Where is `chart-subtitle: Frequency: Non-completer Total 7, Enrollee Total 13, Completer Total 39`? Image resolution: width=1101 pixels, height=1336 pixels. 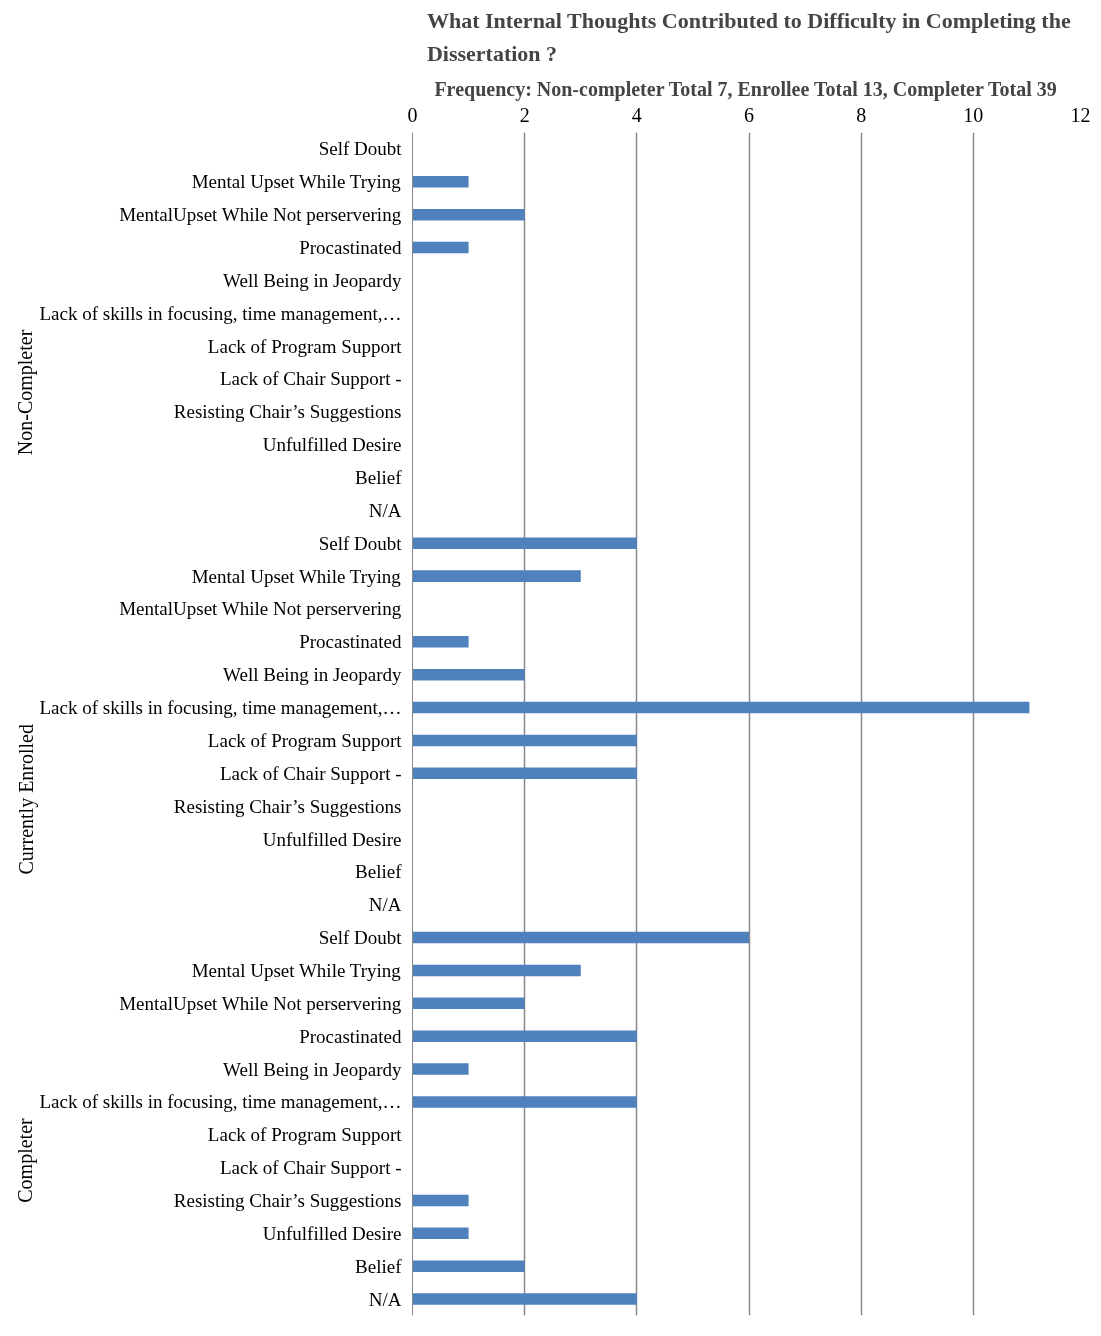
chart-subtitle: Frequency: Non-completer Total 7, Enrollee Total 13, Completer Total 39 is located at coordinates (745, 89).